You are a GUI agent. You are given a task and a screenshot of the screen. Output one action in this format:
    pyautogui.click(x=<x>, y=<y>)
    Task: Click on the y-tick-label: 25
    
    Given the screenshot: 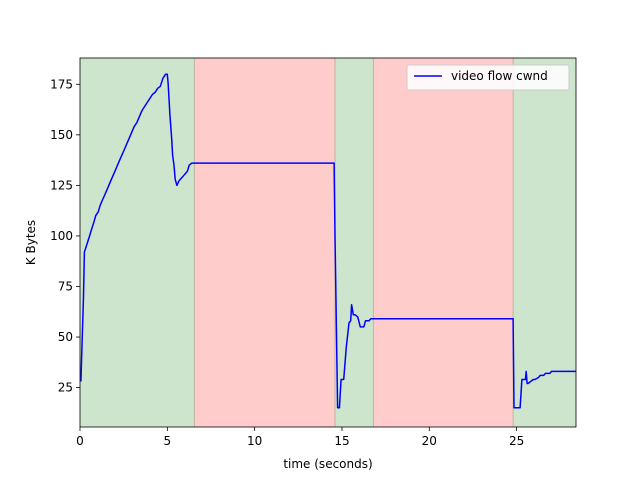 What is the action you would take?
    pyautogui.click(x=65, y=388)
    